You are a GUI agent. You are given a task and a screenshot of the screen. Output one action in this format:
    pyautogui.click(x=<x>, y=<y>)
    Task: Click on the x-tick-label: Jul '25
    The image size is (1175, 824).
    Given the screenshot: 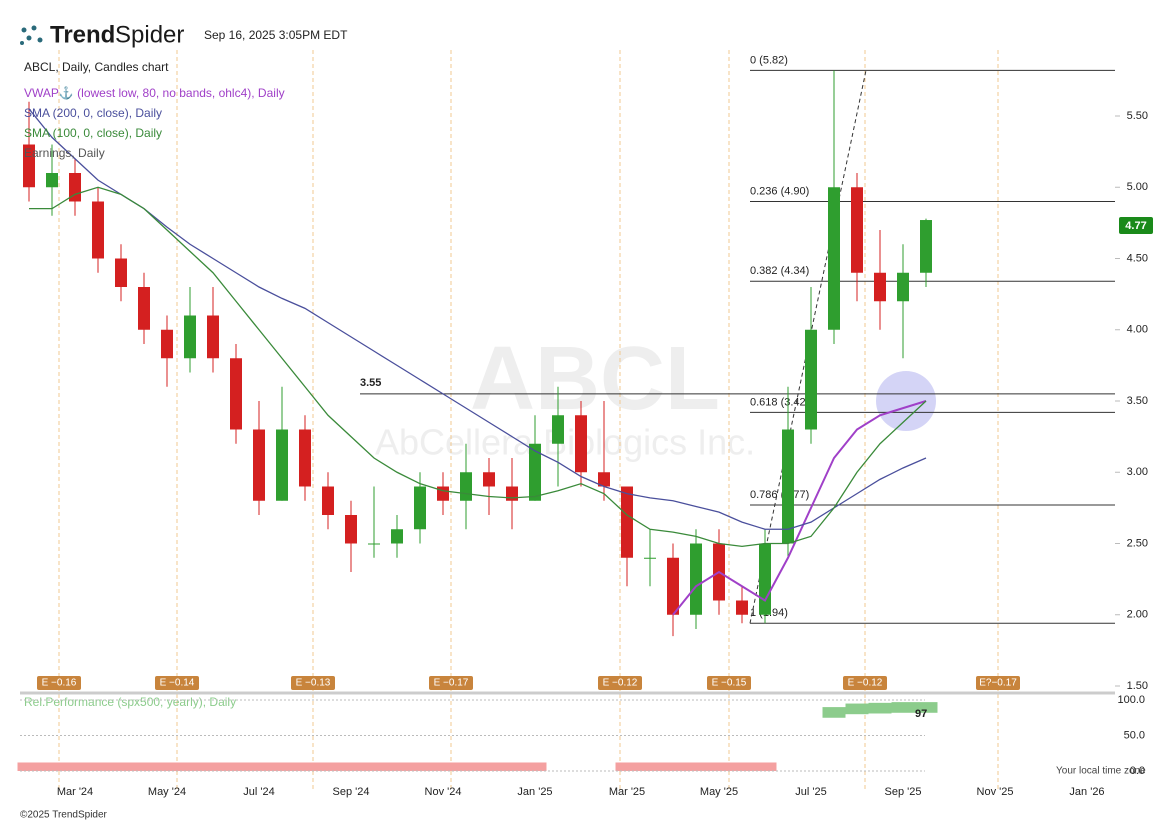 What is the action you would take?
    pyautogui.click(x=810, y=792)
    